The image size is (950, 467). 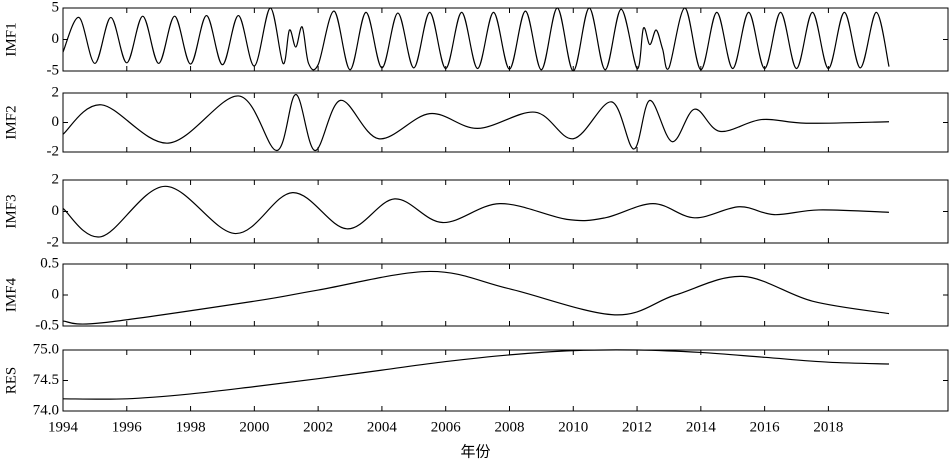 I want to click on x-tick-label: 2018, so click(x=828, y=427).